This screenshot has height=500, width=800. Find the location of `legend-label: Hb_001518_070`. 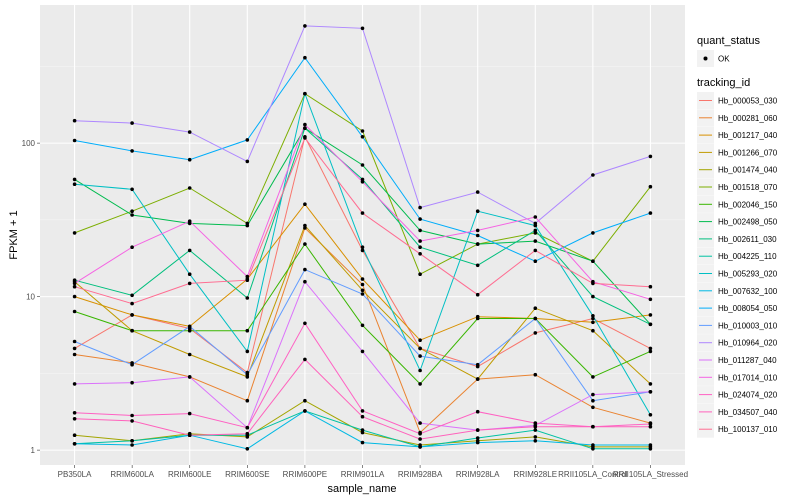

legend-label: Hb_001518_070 is located at coordinates (748, 187).